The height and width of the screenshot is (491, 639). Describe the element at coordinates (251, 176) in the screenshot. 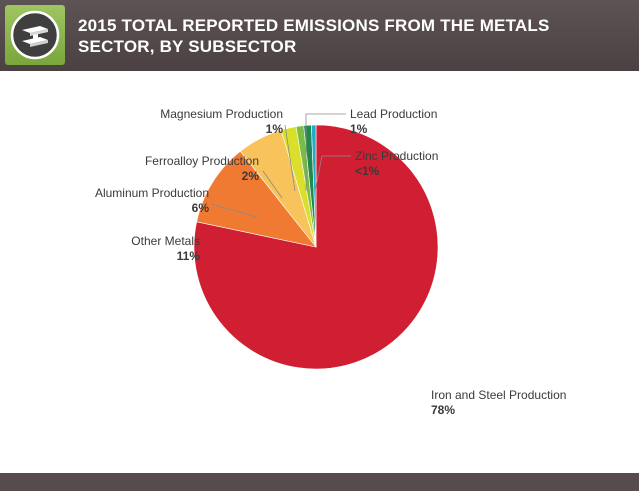

I see `slice-percentage: 2%` at that location.